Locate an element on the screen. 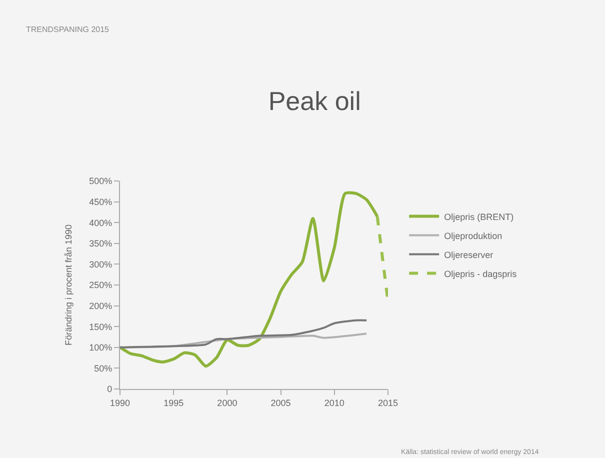 This screenshot has height=458, width=605. x-tick-label: 2000 is located at coordinates (227, 403).